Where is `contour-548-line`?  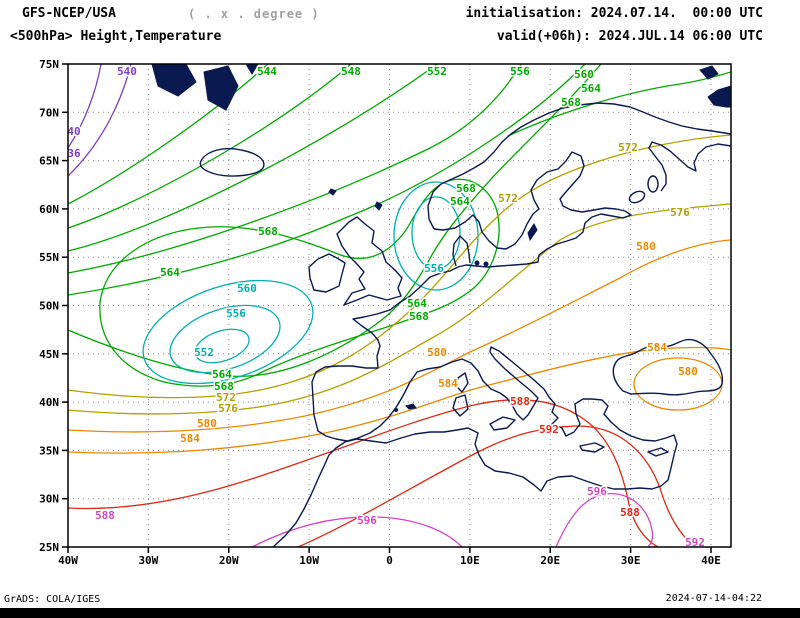 contour-548-line is located at coordinates (210, 146).